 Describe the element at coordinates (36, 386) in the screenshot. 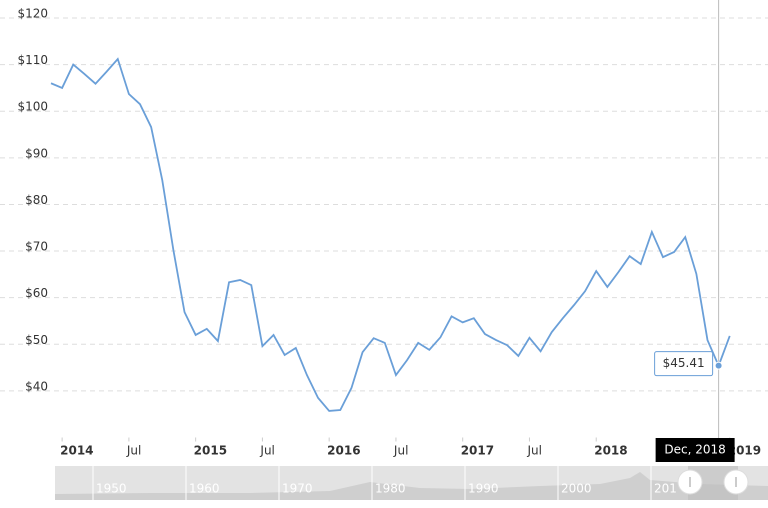

I see `y-tick-label: $40` at that location.